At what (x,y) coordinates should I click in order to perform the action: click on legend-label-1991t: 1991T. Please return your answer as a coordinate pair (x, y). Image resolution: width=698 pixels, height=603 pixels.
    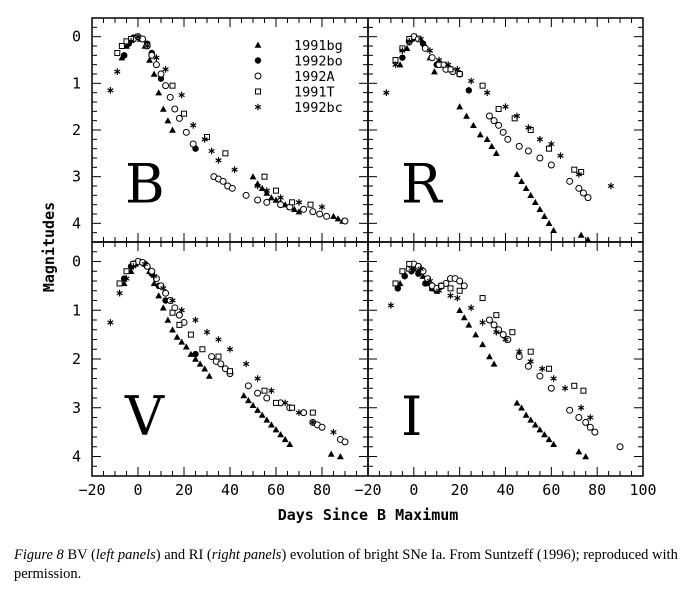
    Looking at the image, I should click on (314, 93).